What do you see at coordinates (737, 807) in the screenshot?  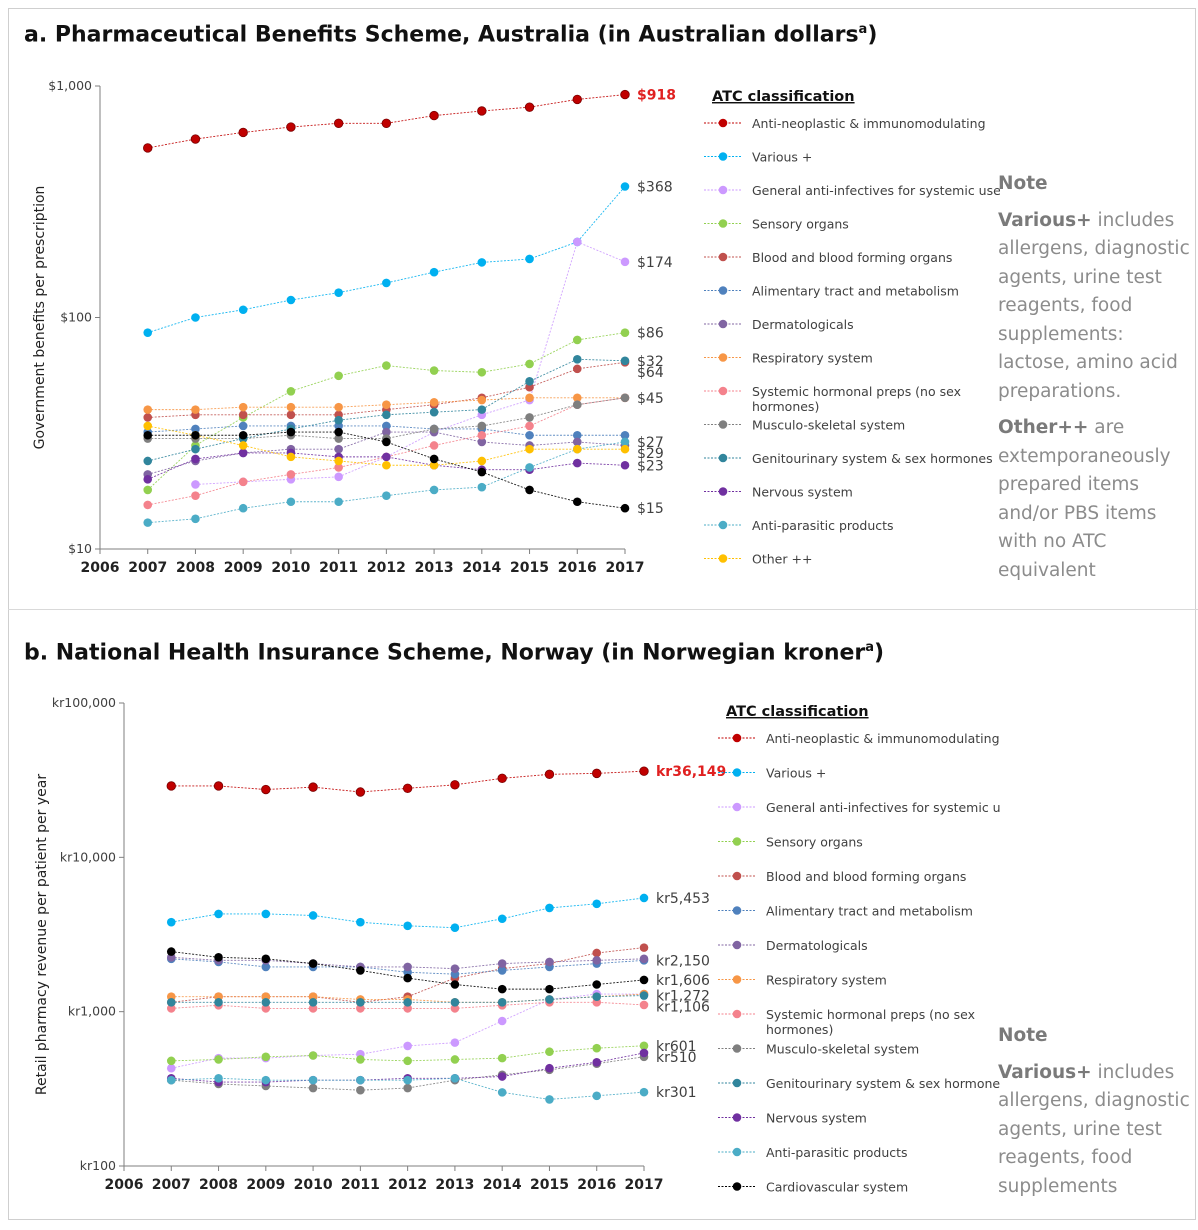 I see `legend-marker-general-anti-infectives-for-systemic-use` at bounding box center [737, 807].